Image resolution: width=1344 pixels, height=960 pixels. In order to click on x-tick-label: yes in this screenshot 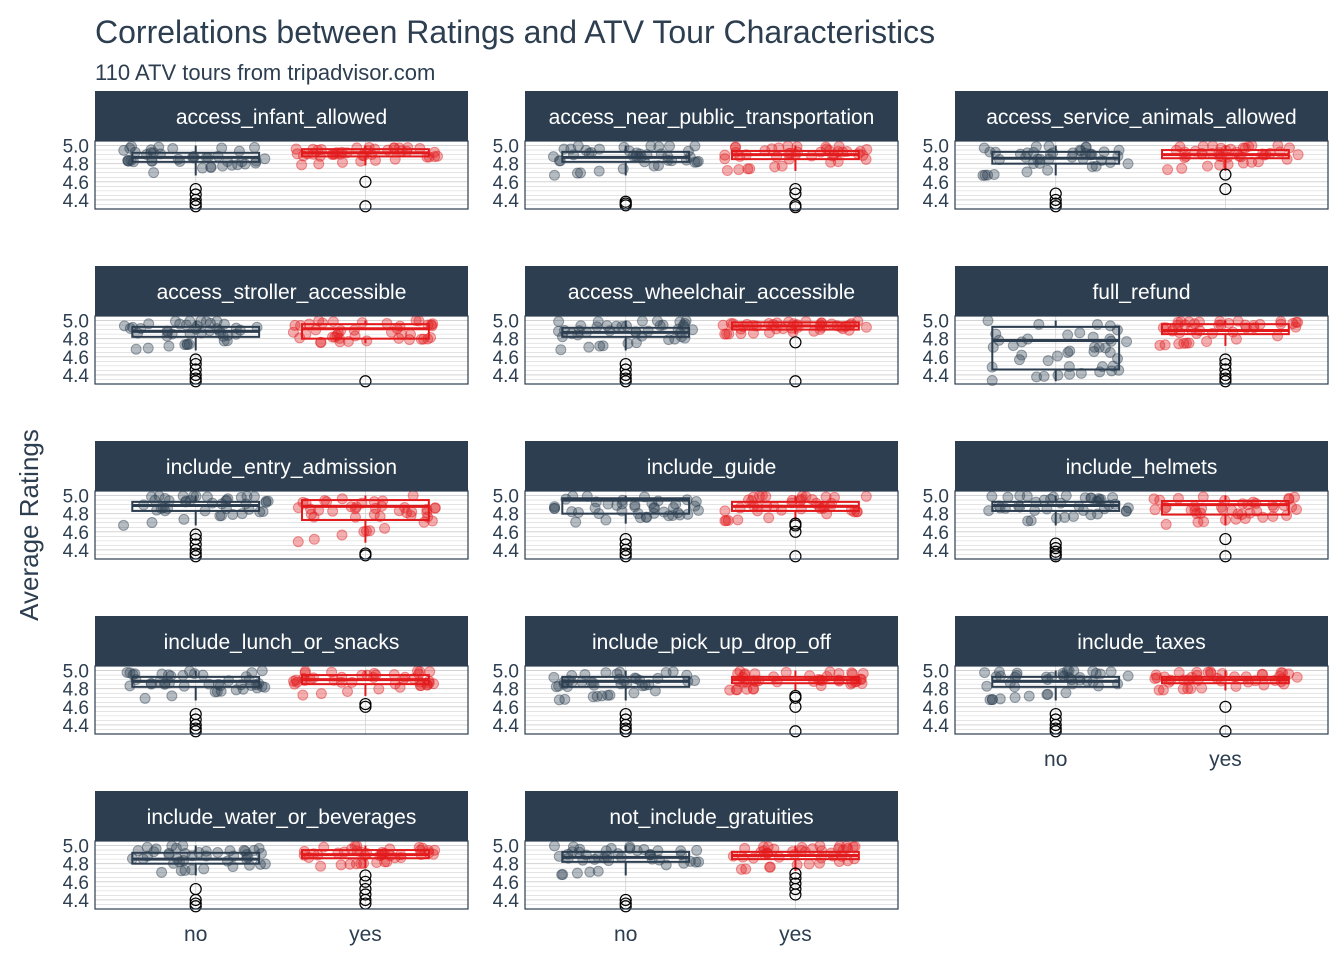, I will do `click(365, 934)`.